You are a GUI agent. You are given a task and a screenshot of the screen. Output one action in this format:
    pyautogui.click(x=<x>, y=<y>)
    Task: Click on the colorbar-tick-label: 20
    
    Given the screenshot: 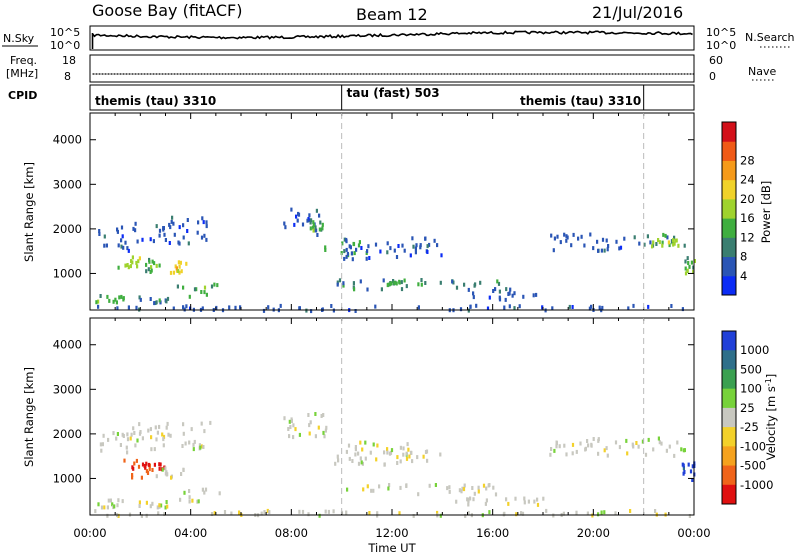 What is the action you would take?
    pyautogui.click(x=747, y=199)
    